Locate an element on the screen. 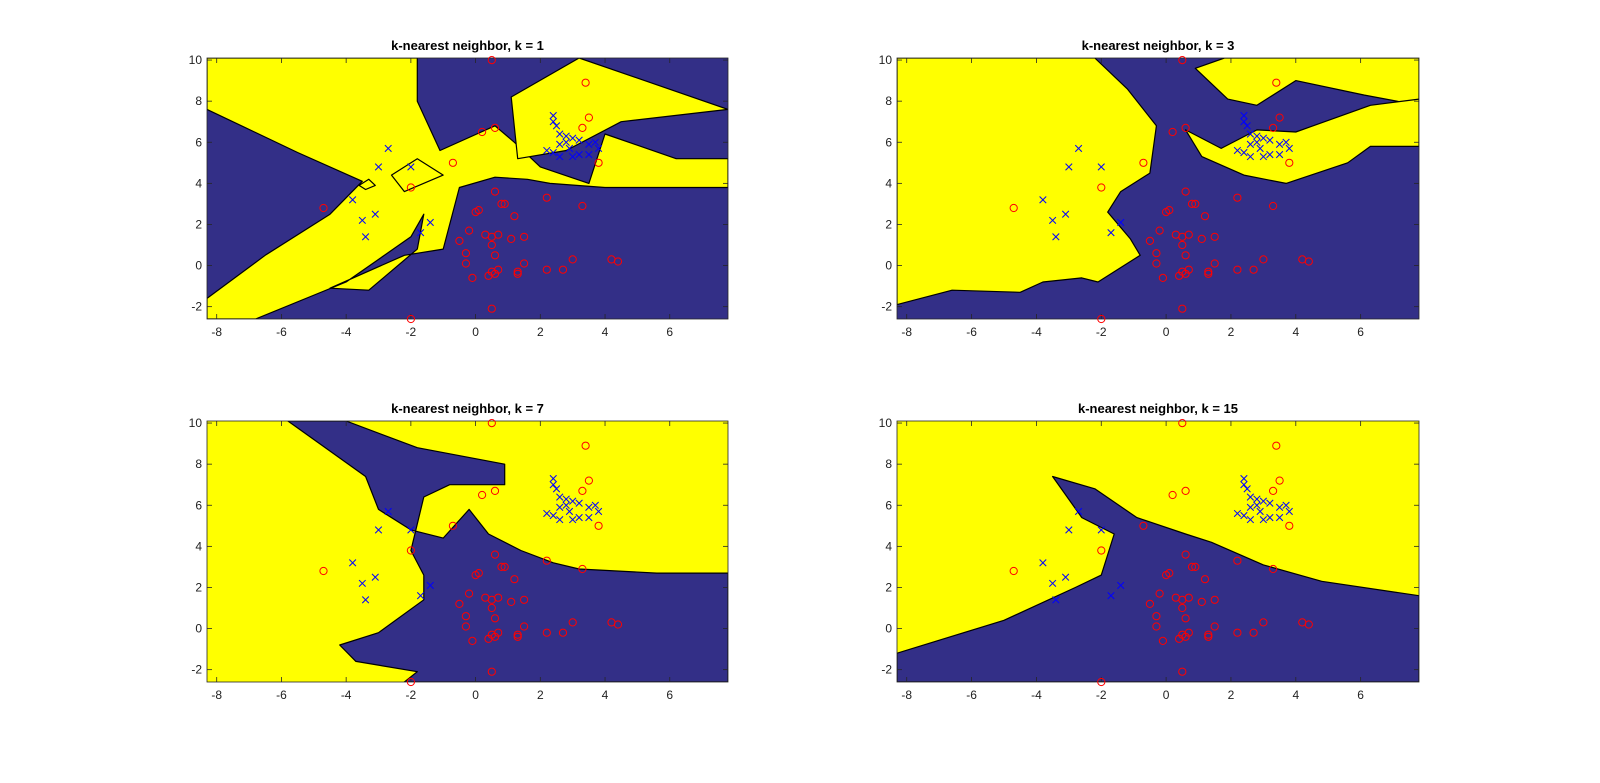 Image resolution: width=1600 pixels, height=783 pixels. decision-region is located at coordinates (1158, 578).